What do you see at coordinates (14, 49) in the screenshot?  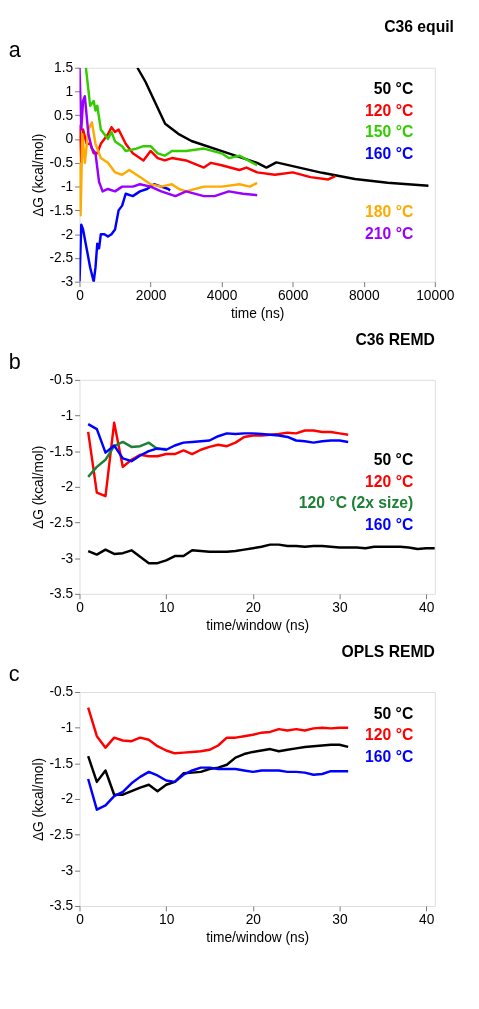 I see `text: a` at bounding box center [14, 49].